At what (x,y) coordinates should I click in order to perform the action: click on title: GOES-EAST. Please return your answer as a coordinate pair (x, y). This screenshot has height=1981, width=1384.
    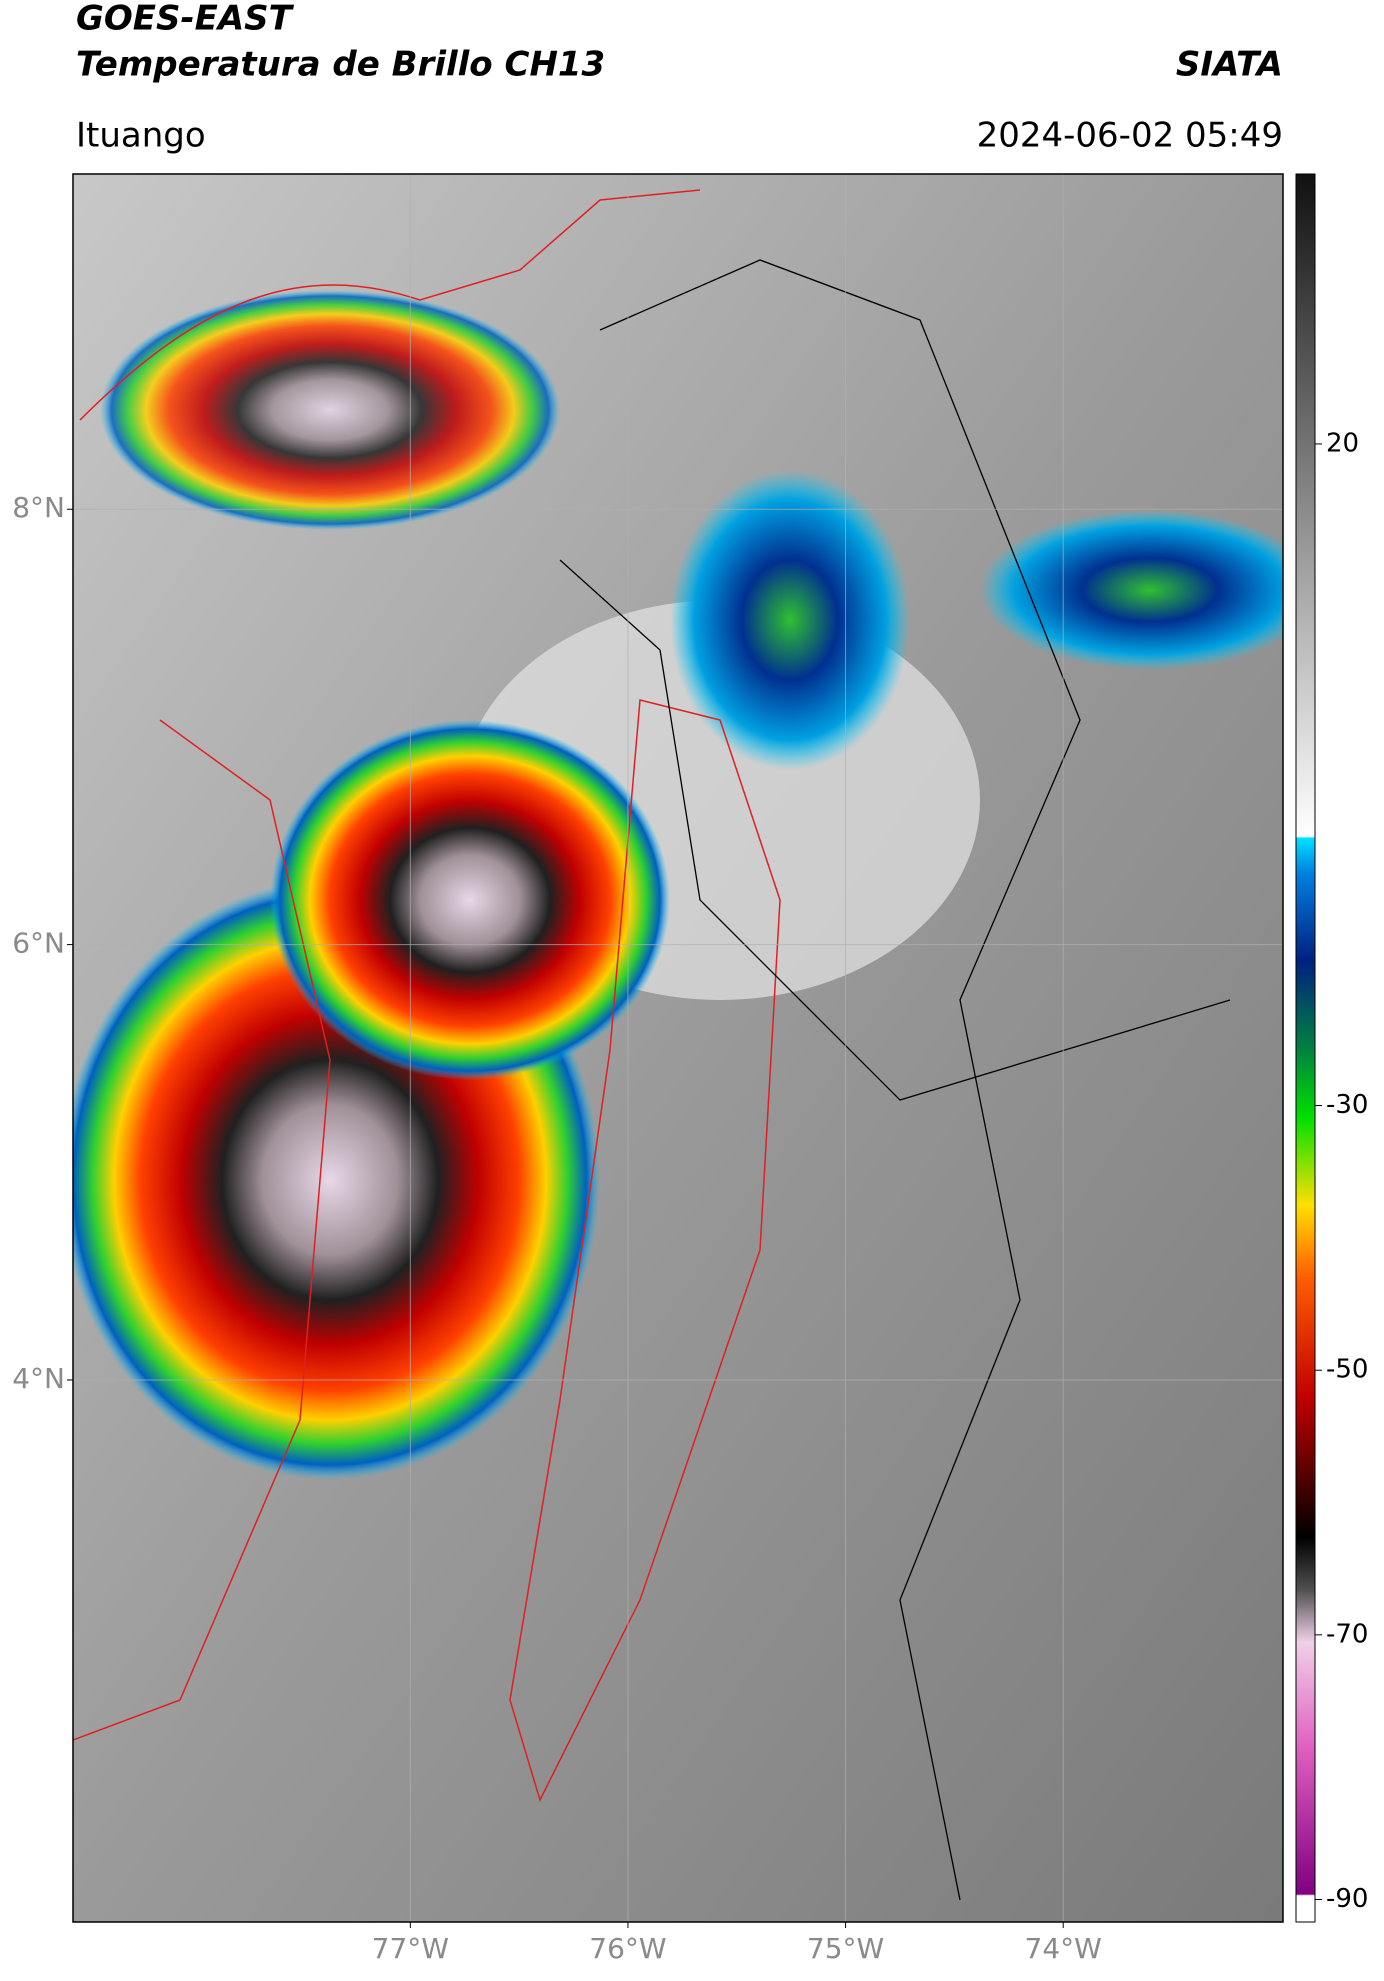
    Looking at the image, I should click on (185, 19).